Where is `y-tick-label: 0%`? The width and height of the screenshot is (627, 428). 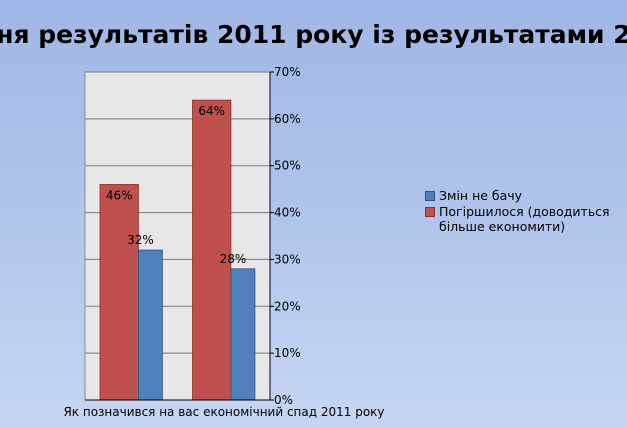 y-tick-label: 0% is located at coordinates (283, 400).